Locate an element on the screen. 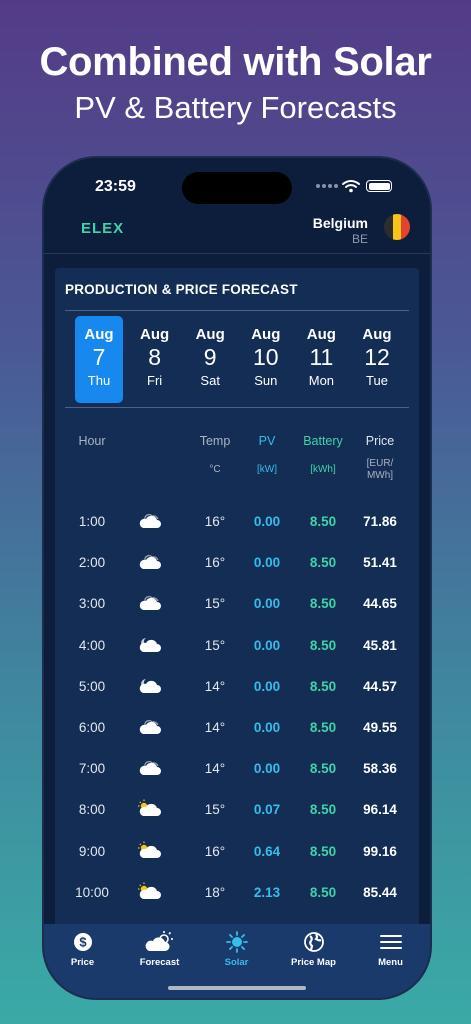 This screenshot has width=471, height=1024. cell-temp: 18° is located at coordinates (215, 892).